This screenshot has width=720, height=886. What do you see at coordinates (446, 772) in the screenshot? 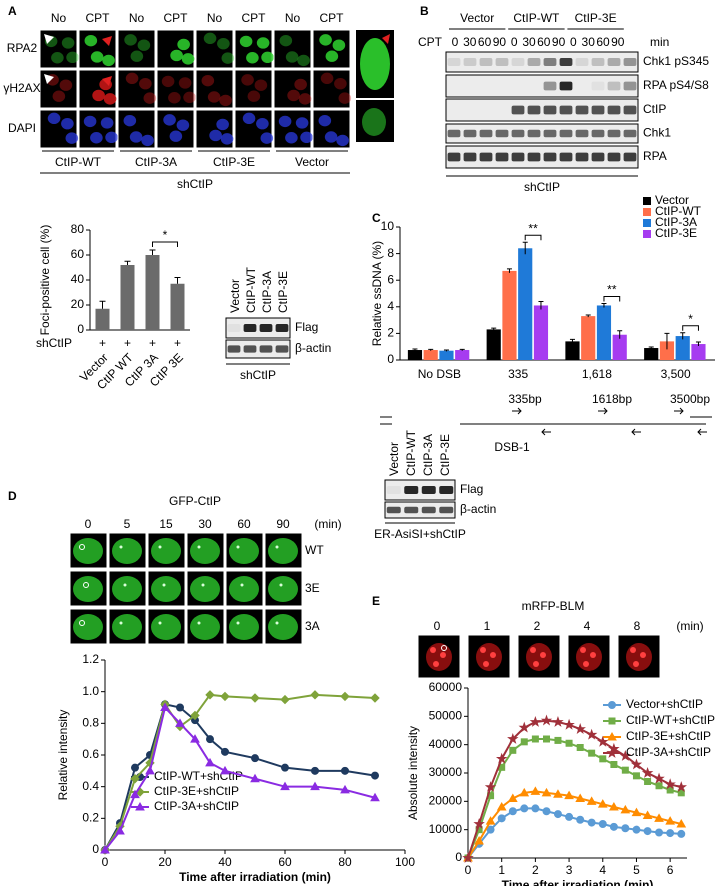
I see `y-tick-label: 30000` at bounding box center [446, 772].